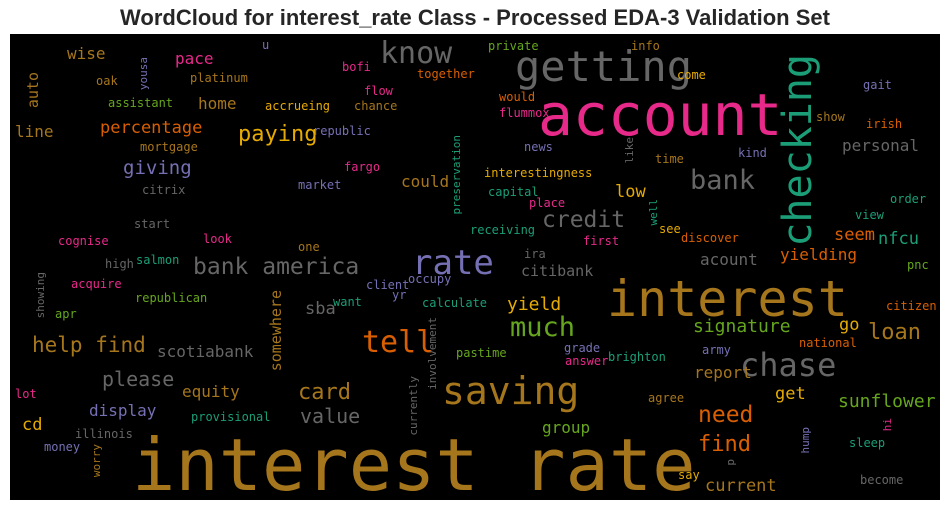 Image resolution: width=950 pixels, height=511 pixels. What do you see at coordinates (729, 259) in the screenshot?
I see `cloud-word-acount: acount` at bounding box center [729, 259].